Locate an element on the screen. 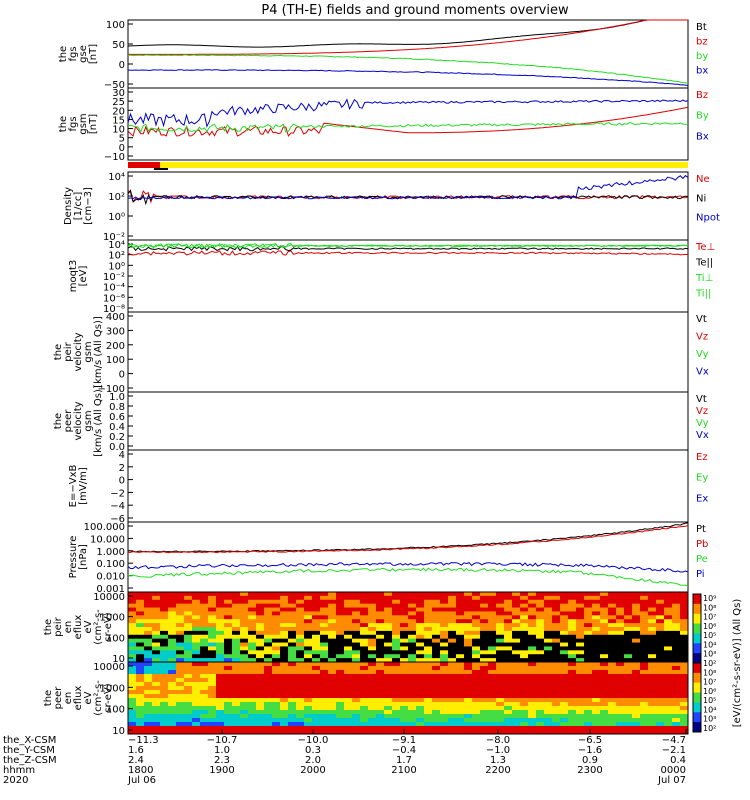 The height and width of the screenshot is (800, 750). ytick-label: 1000 is located at coordinates (112, 688).